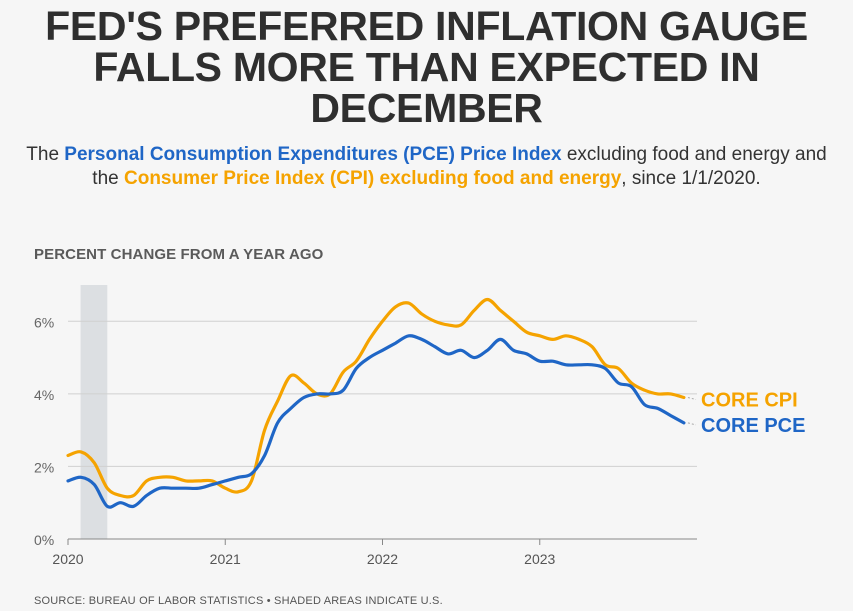 The height and width of the screenshot is (611, 853). What do you see at coordinates (67, 559) in the screenshot?
I see `x-tick-label: 2020` at bounding box center [67, 559].